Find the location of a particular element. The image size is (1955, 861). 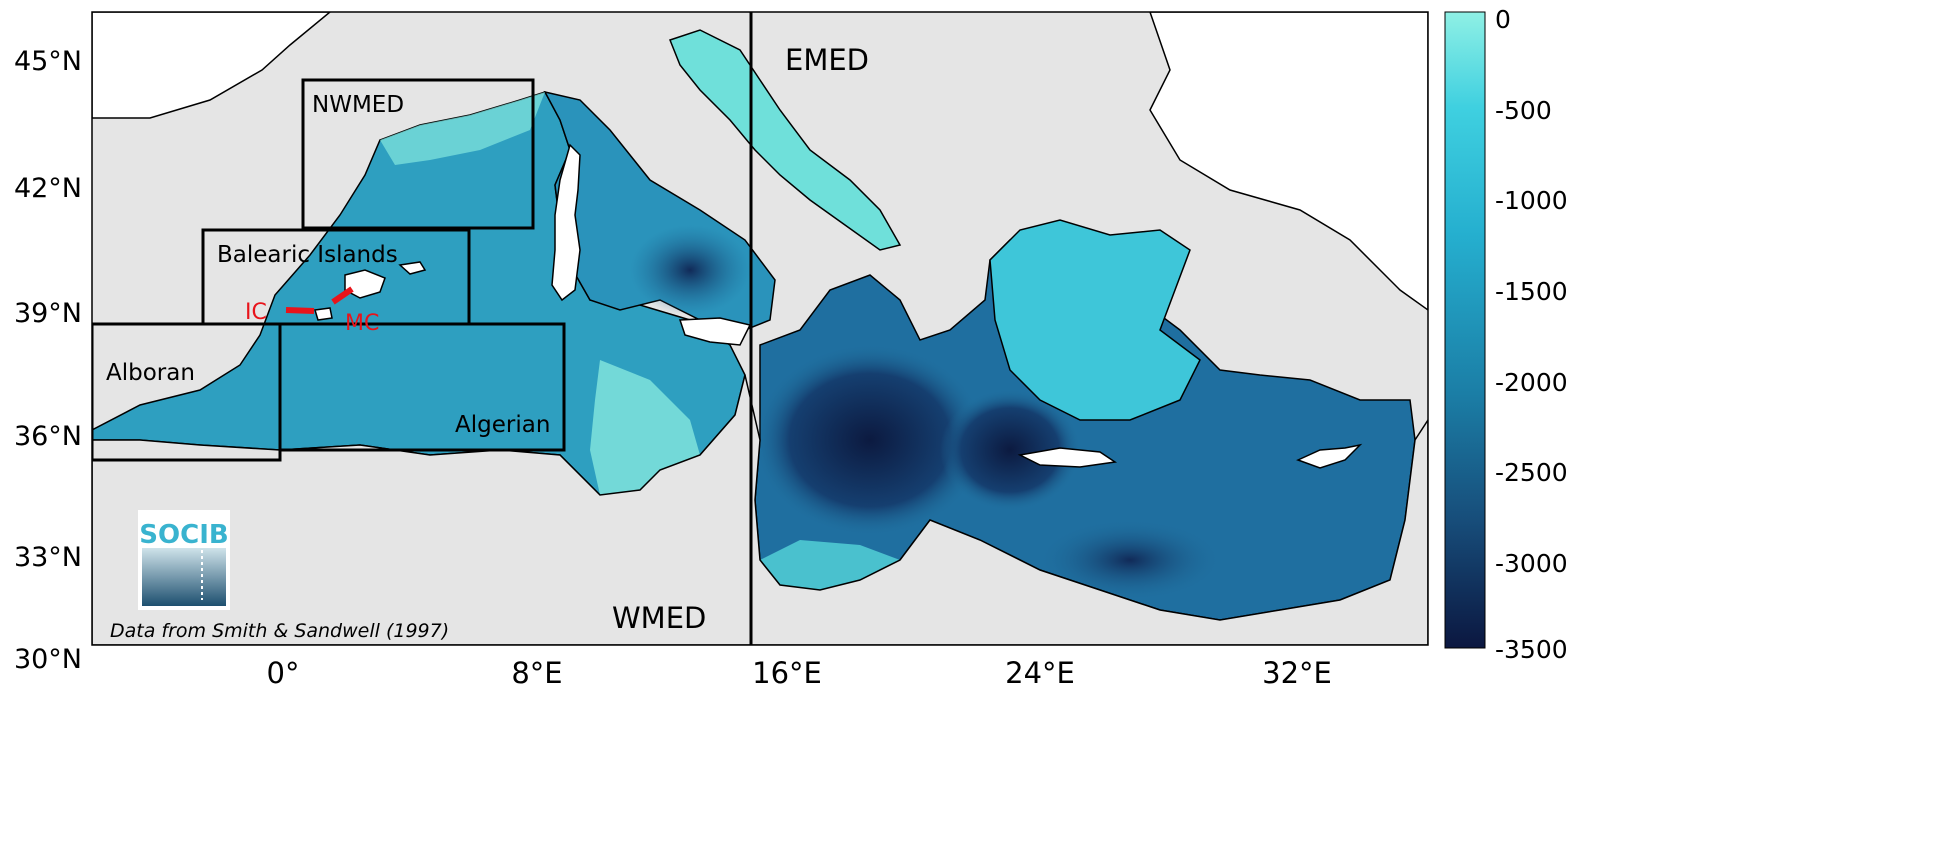

deep-levantine-south is located at coordinates (1130, 560).